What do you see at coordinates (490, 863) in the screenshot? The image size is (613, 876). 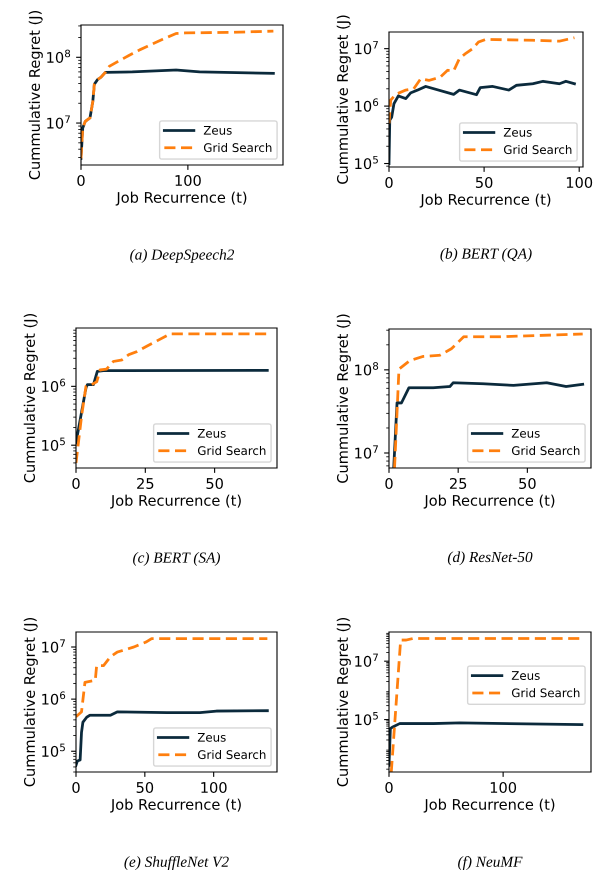 I see `text: (f) NeuMF` at bounding box center [490, 863].